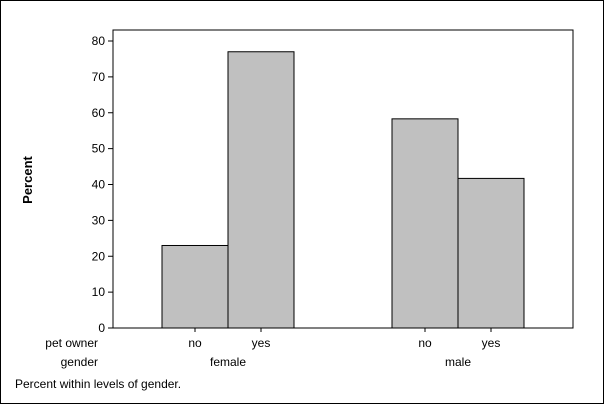 The width and height of the screenshot is (604, 404). Describe the element at coordinates (101, 328) in the screenshot. I see `y-tick-label: 0` at that location.